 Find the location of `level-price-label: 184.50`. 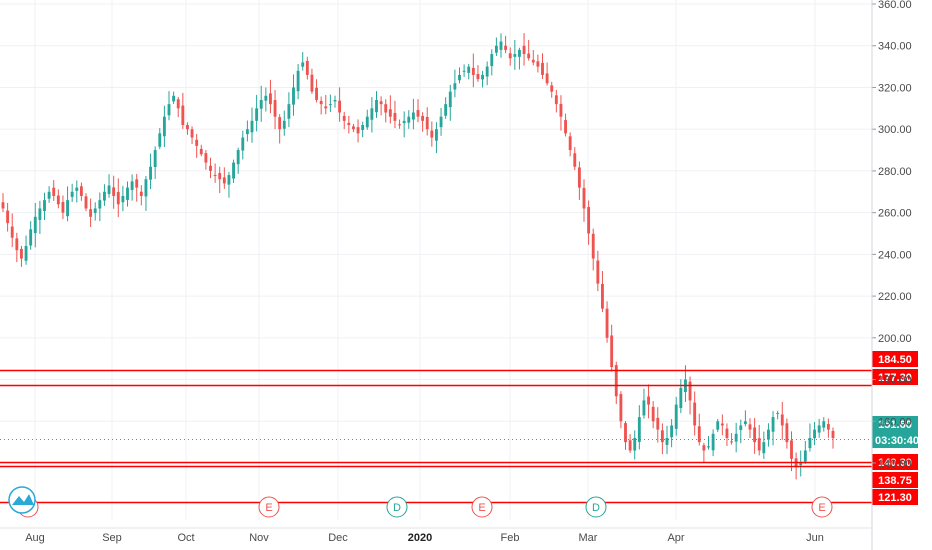

level-price-label: 184.50 is located at coordinates (895, 360).